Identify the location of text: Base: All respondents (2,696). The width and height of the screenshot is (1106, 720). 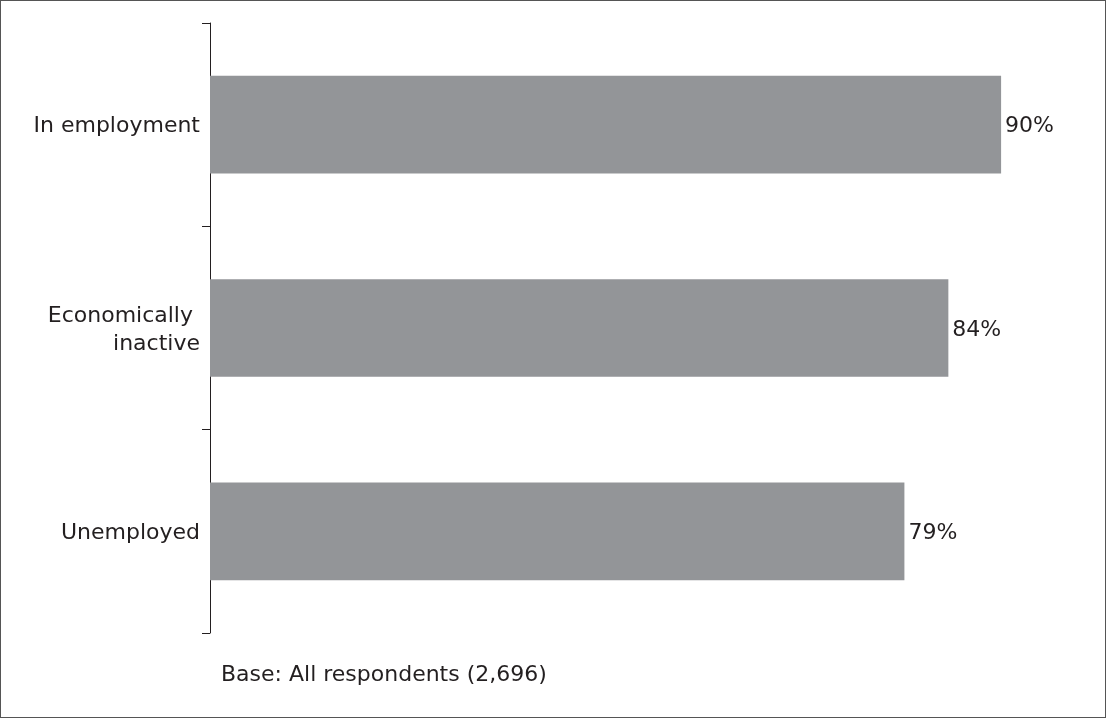
(384, 673).